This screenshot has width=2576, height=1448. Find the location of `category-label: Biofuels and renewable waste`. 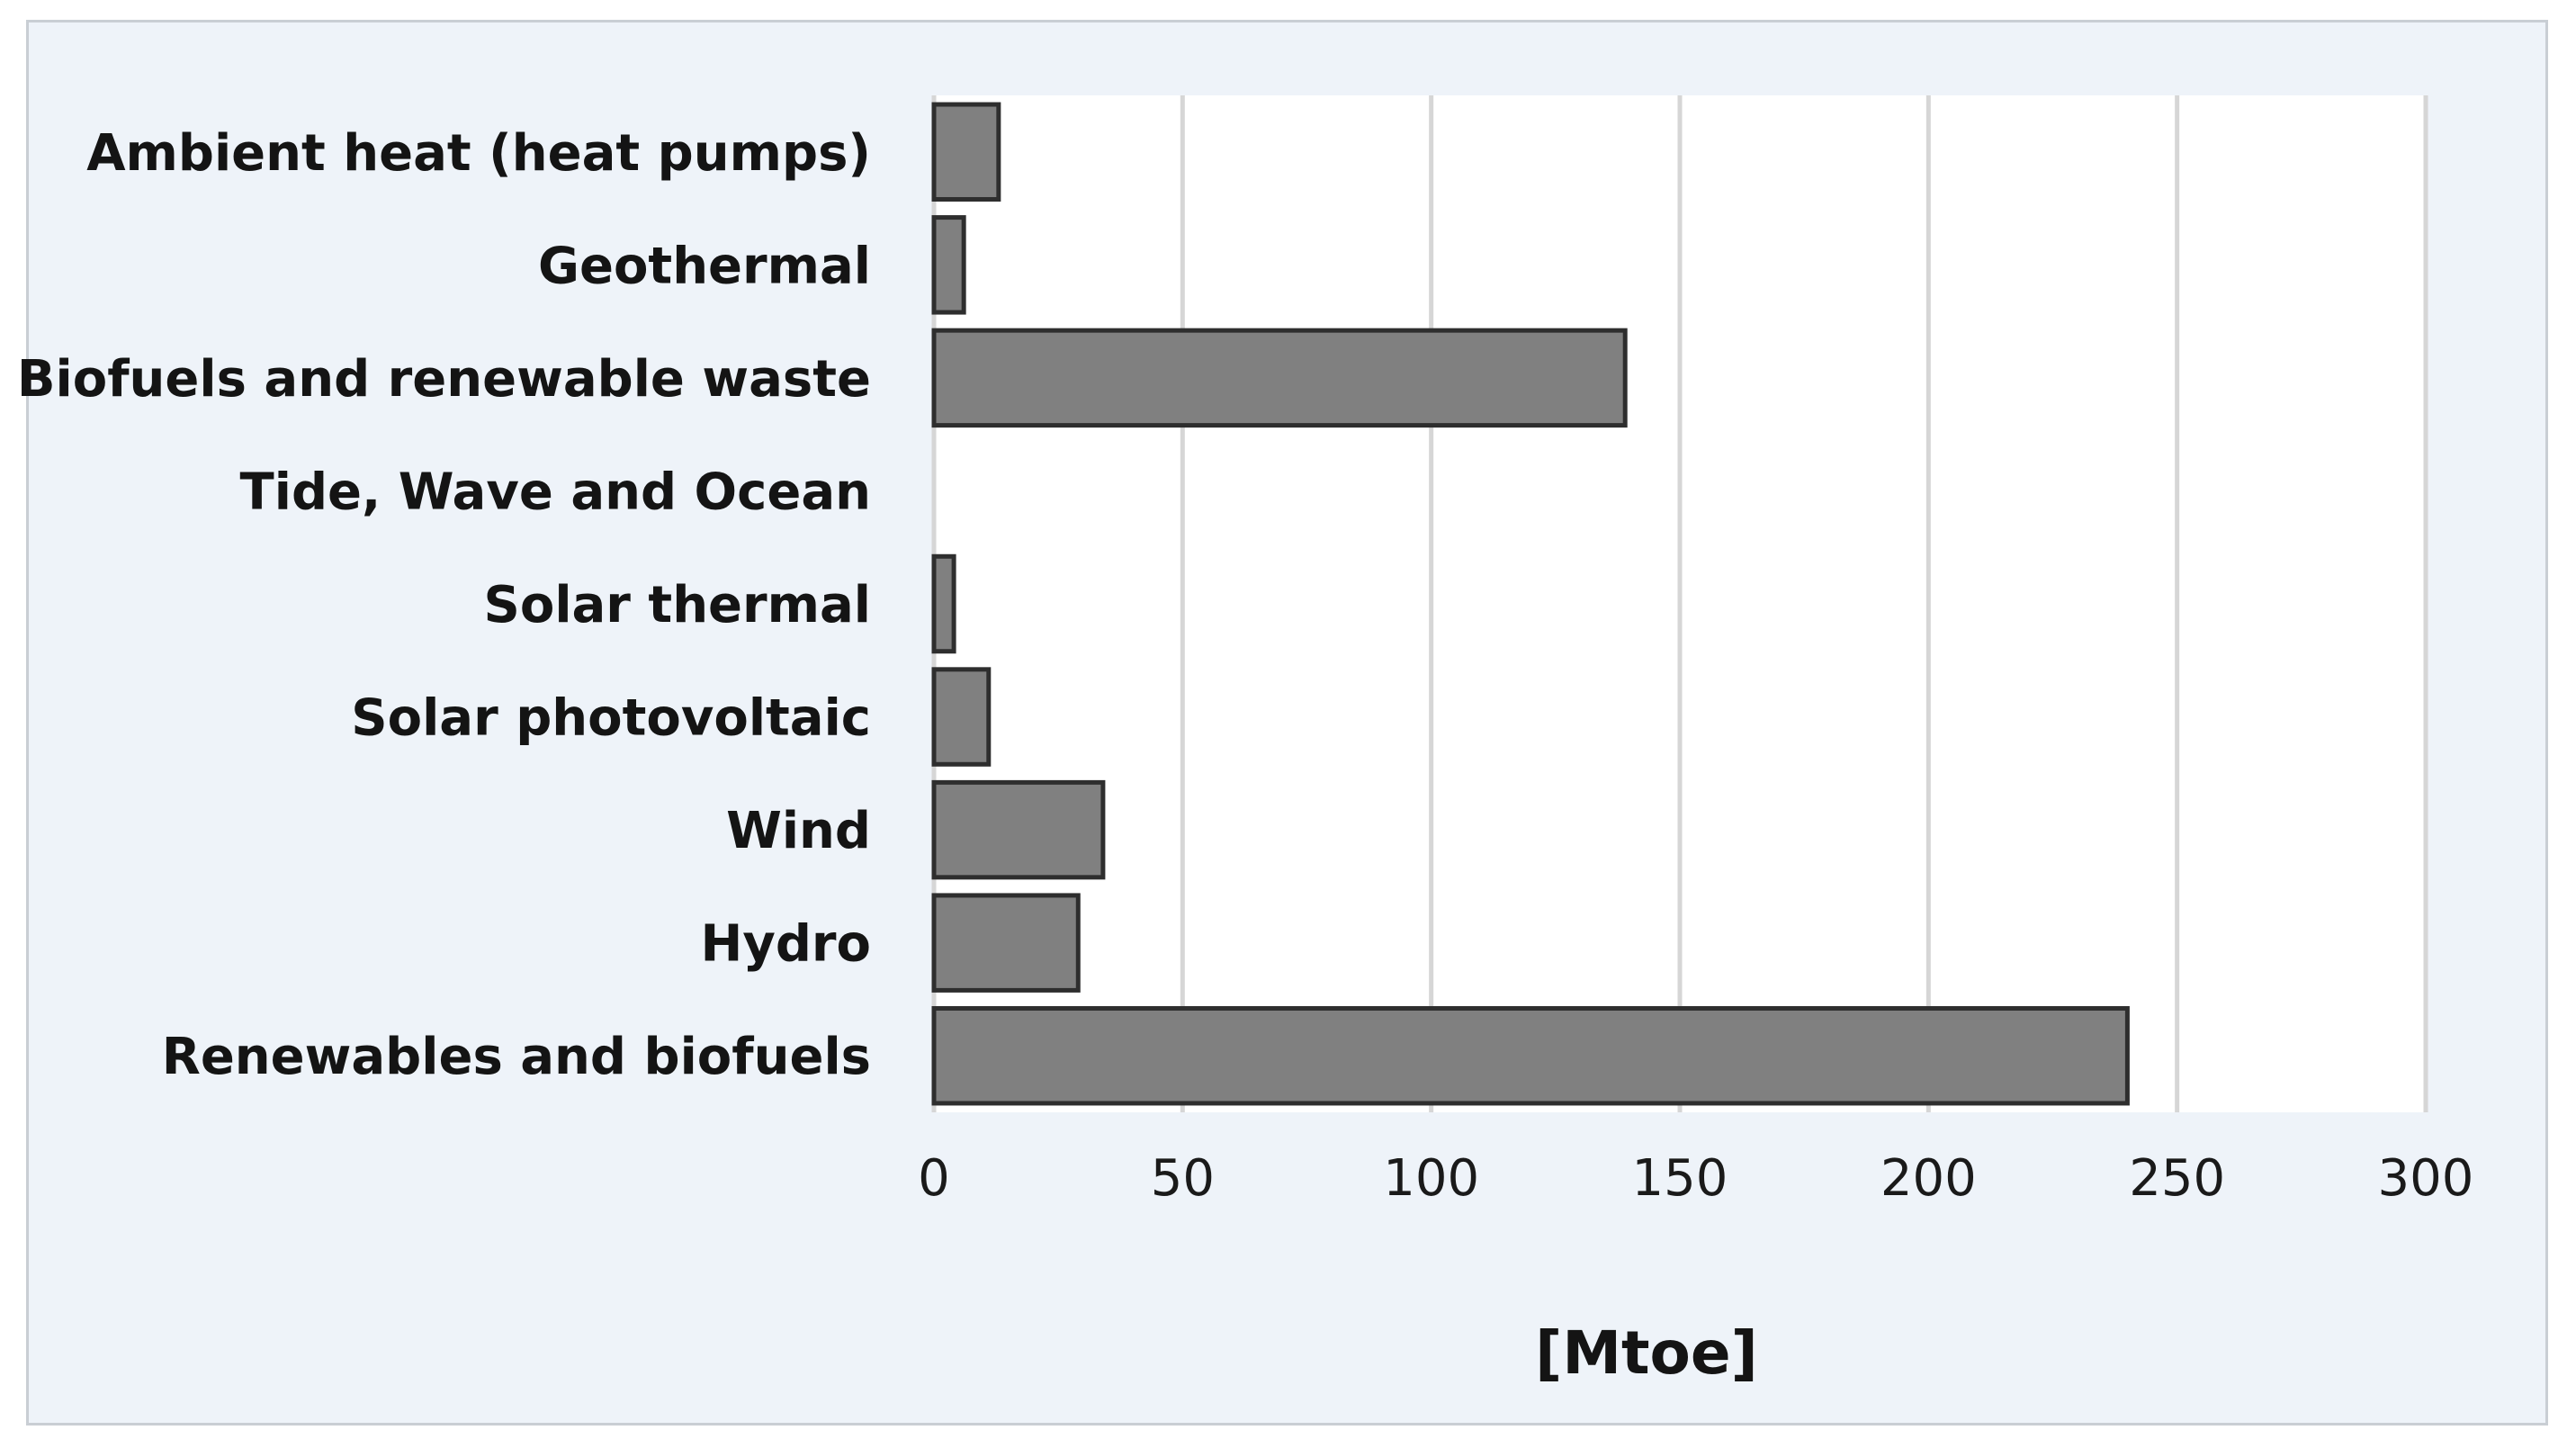

category-label: Biofuels and renewable waste is located at coordinates (444, 380).